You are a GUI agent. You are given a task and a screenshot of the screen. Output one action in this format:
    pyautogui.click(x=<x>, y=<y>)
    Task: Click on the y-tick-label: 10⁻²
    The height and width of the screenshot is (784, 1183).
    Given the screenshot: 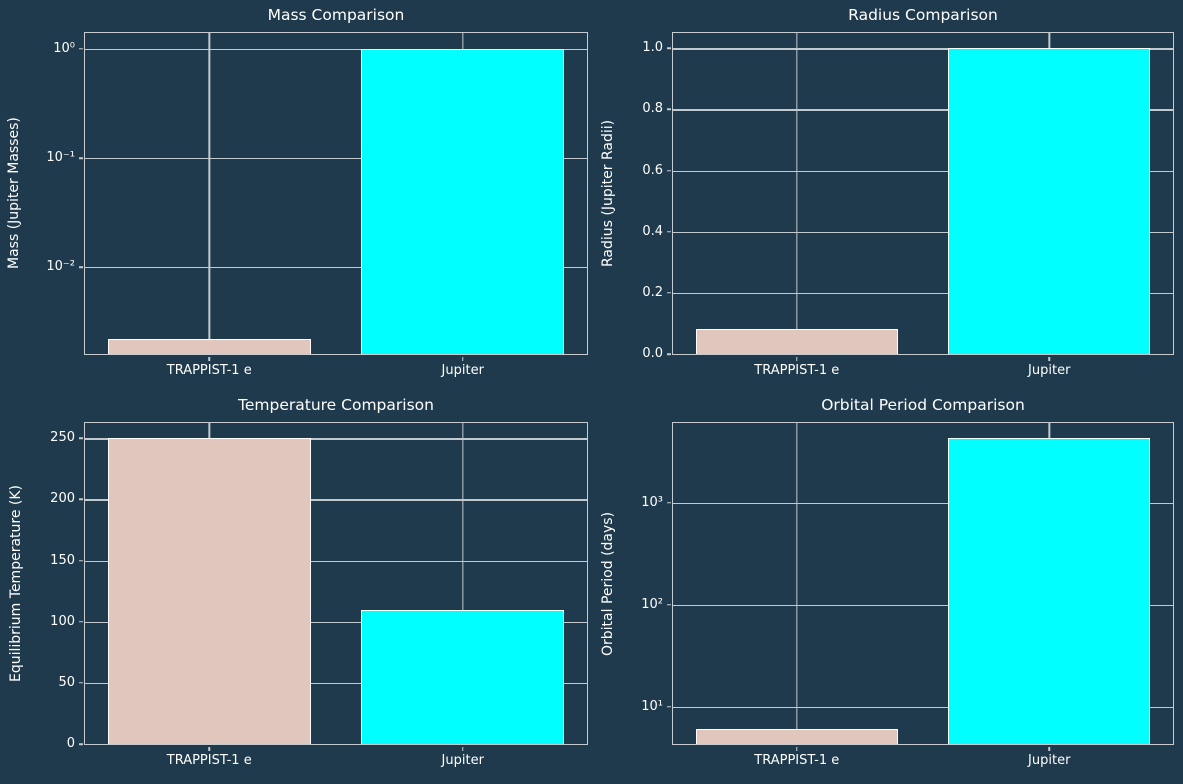 What is the action you would take?
    pyautogui.click(x=60, y=267)
    